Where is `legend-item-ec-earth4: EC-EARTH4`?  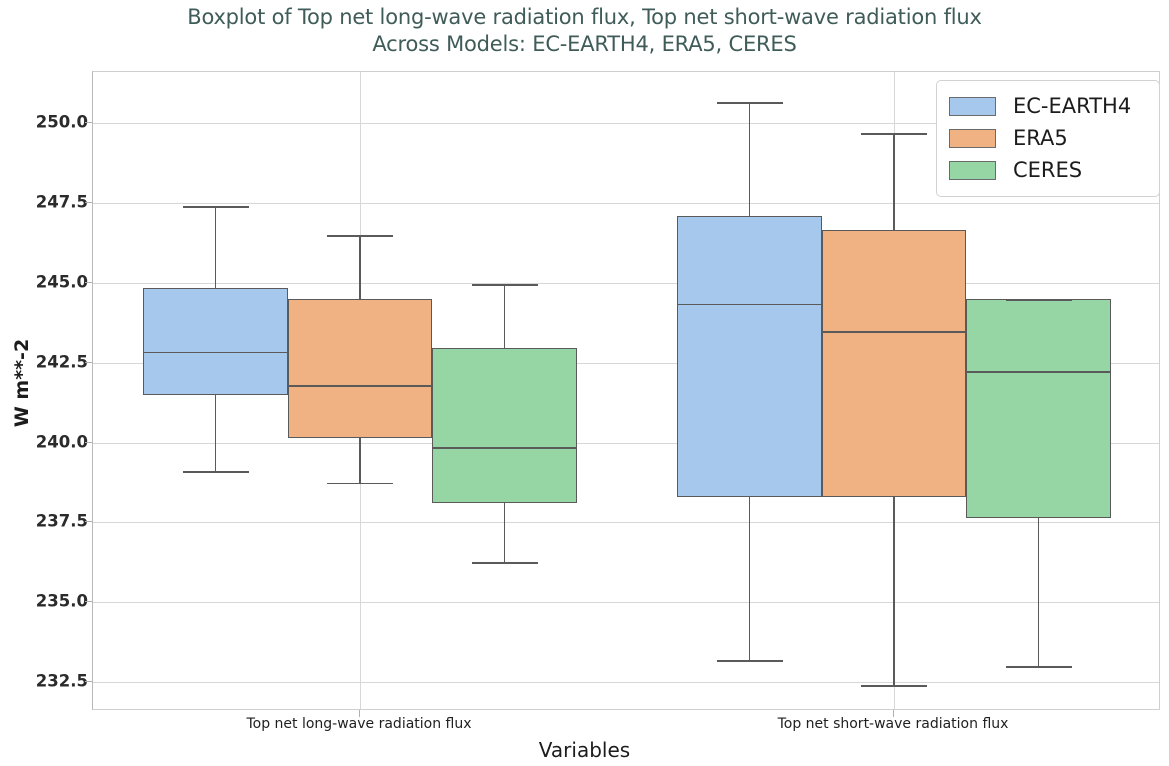
legend-item-ec-earth4: EC-EARTH4 is located at coordinates (1049, 106).